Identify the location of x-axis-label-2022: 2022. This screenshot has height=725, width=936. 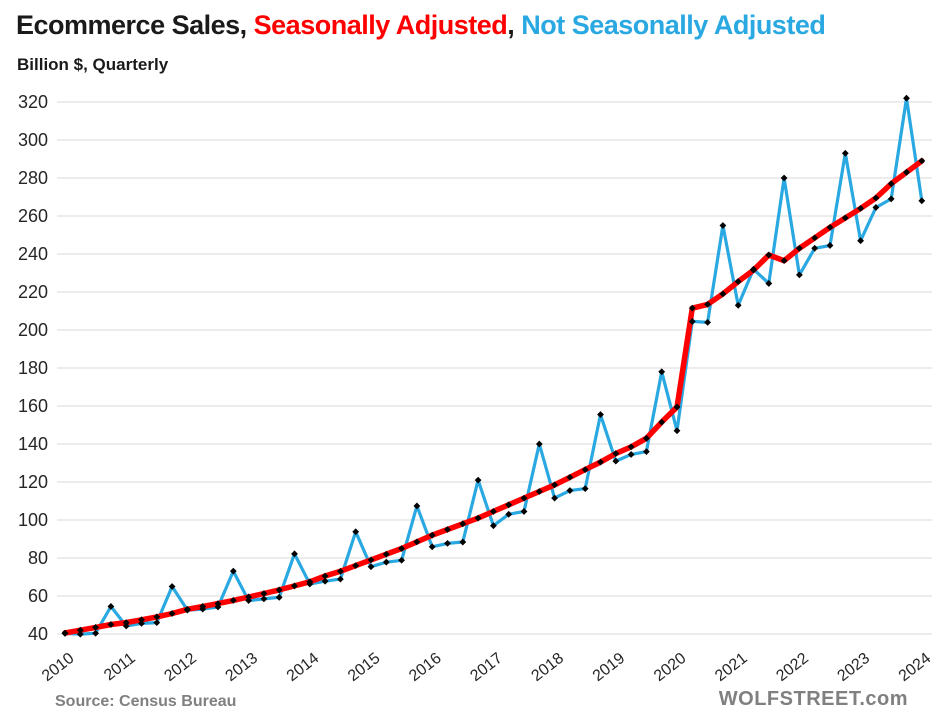
(792, 667).